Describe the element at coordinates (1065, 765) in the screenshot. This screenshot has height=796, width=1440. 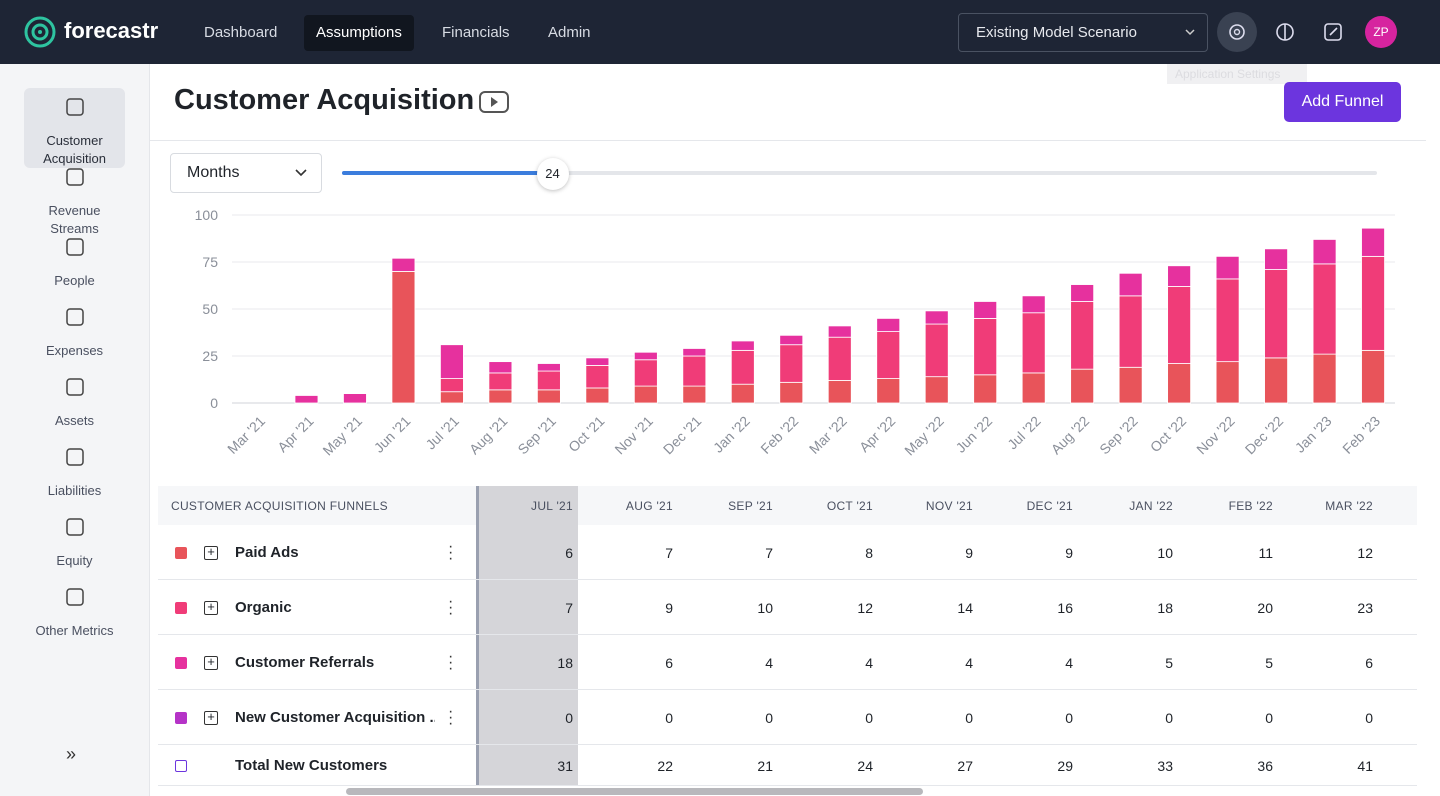
I see `cell: 29` at that location.